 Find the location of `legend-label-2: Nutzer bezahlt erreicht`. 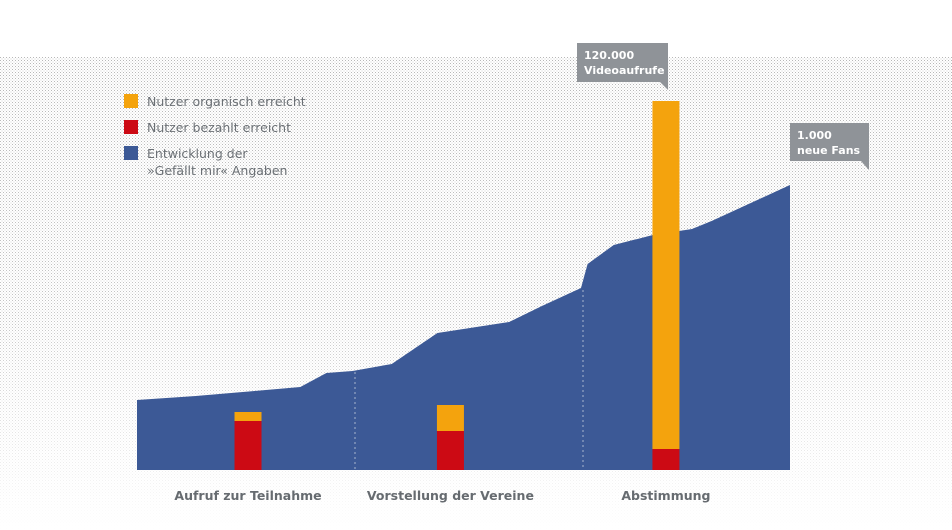

legend-label-2: Nutzer bezahlt erreicht is located at coordinates (219, 127).